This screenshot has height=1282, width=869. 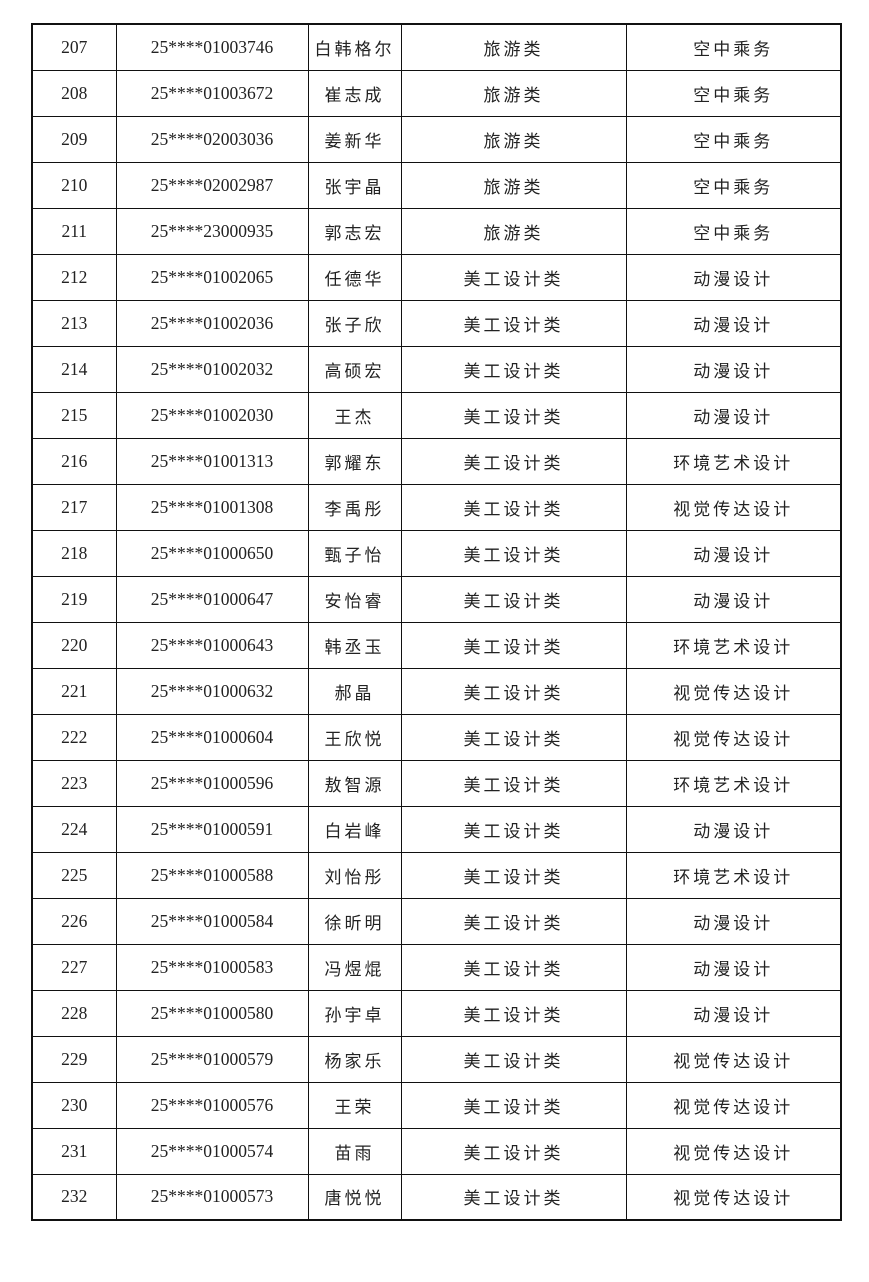 What do you see at coordinates (74, 645) in the screenshot?
I see `row-number-cell: 220` at bounding box center [74, 645].